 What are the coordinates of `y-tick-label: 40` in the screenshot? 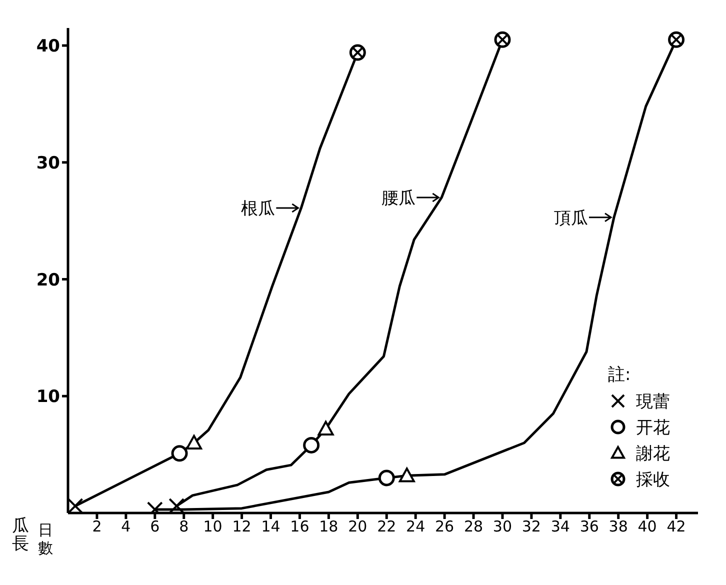 It's located at (48, 46).